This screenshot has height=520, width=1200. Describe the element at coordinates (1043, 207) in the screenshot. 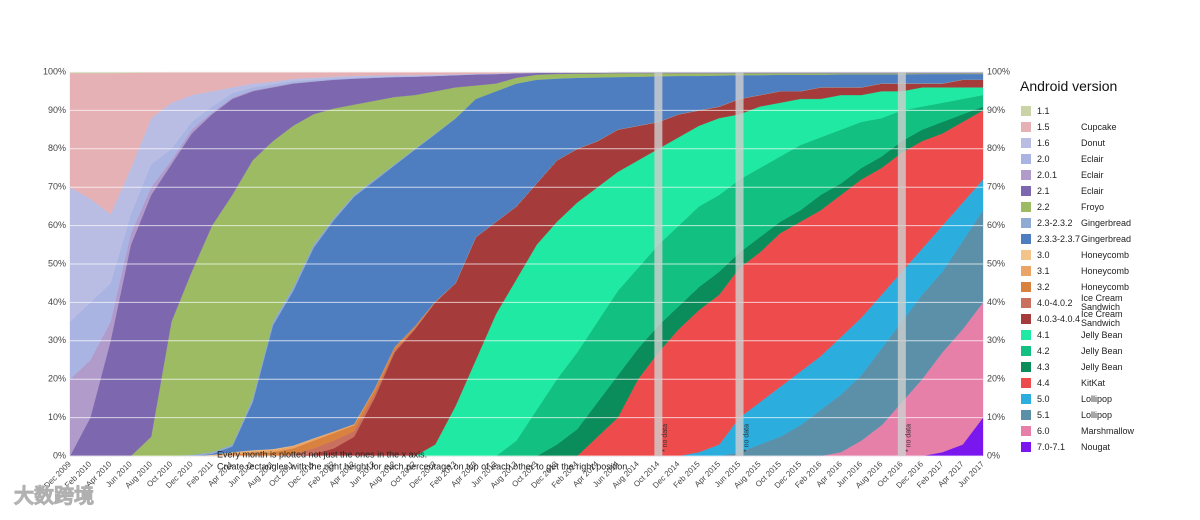

I see `legend-version: 2.2` at that location.